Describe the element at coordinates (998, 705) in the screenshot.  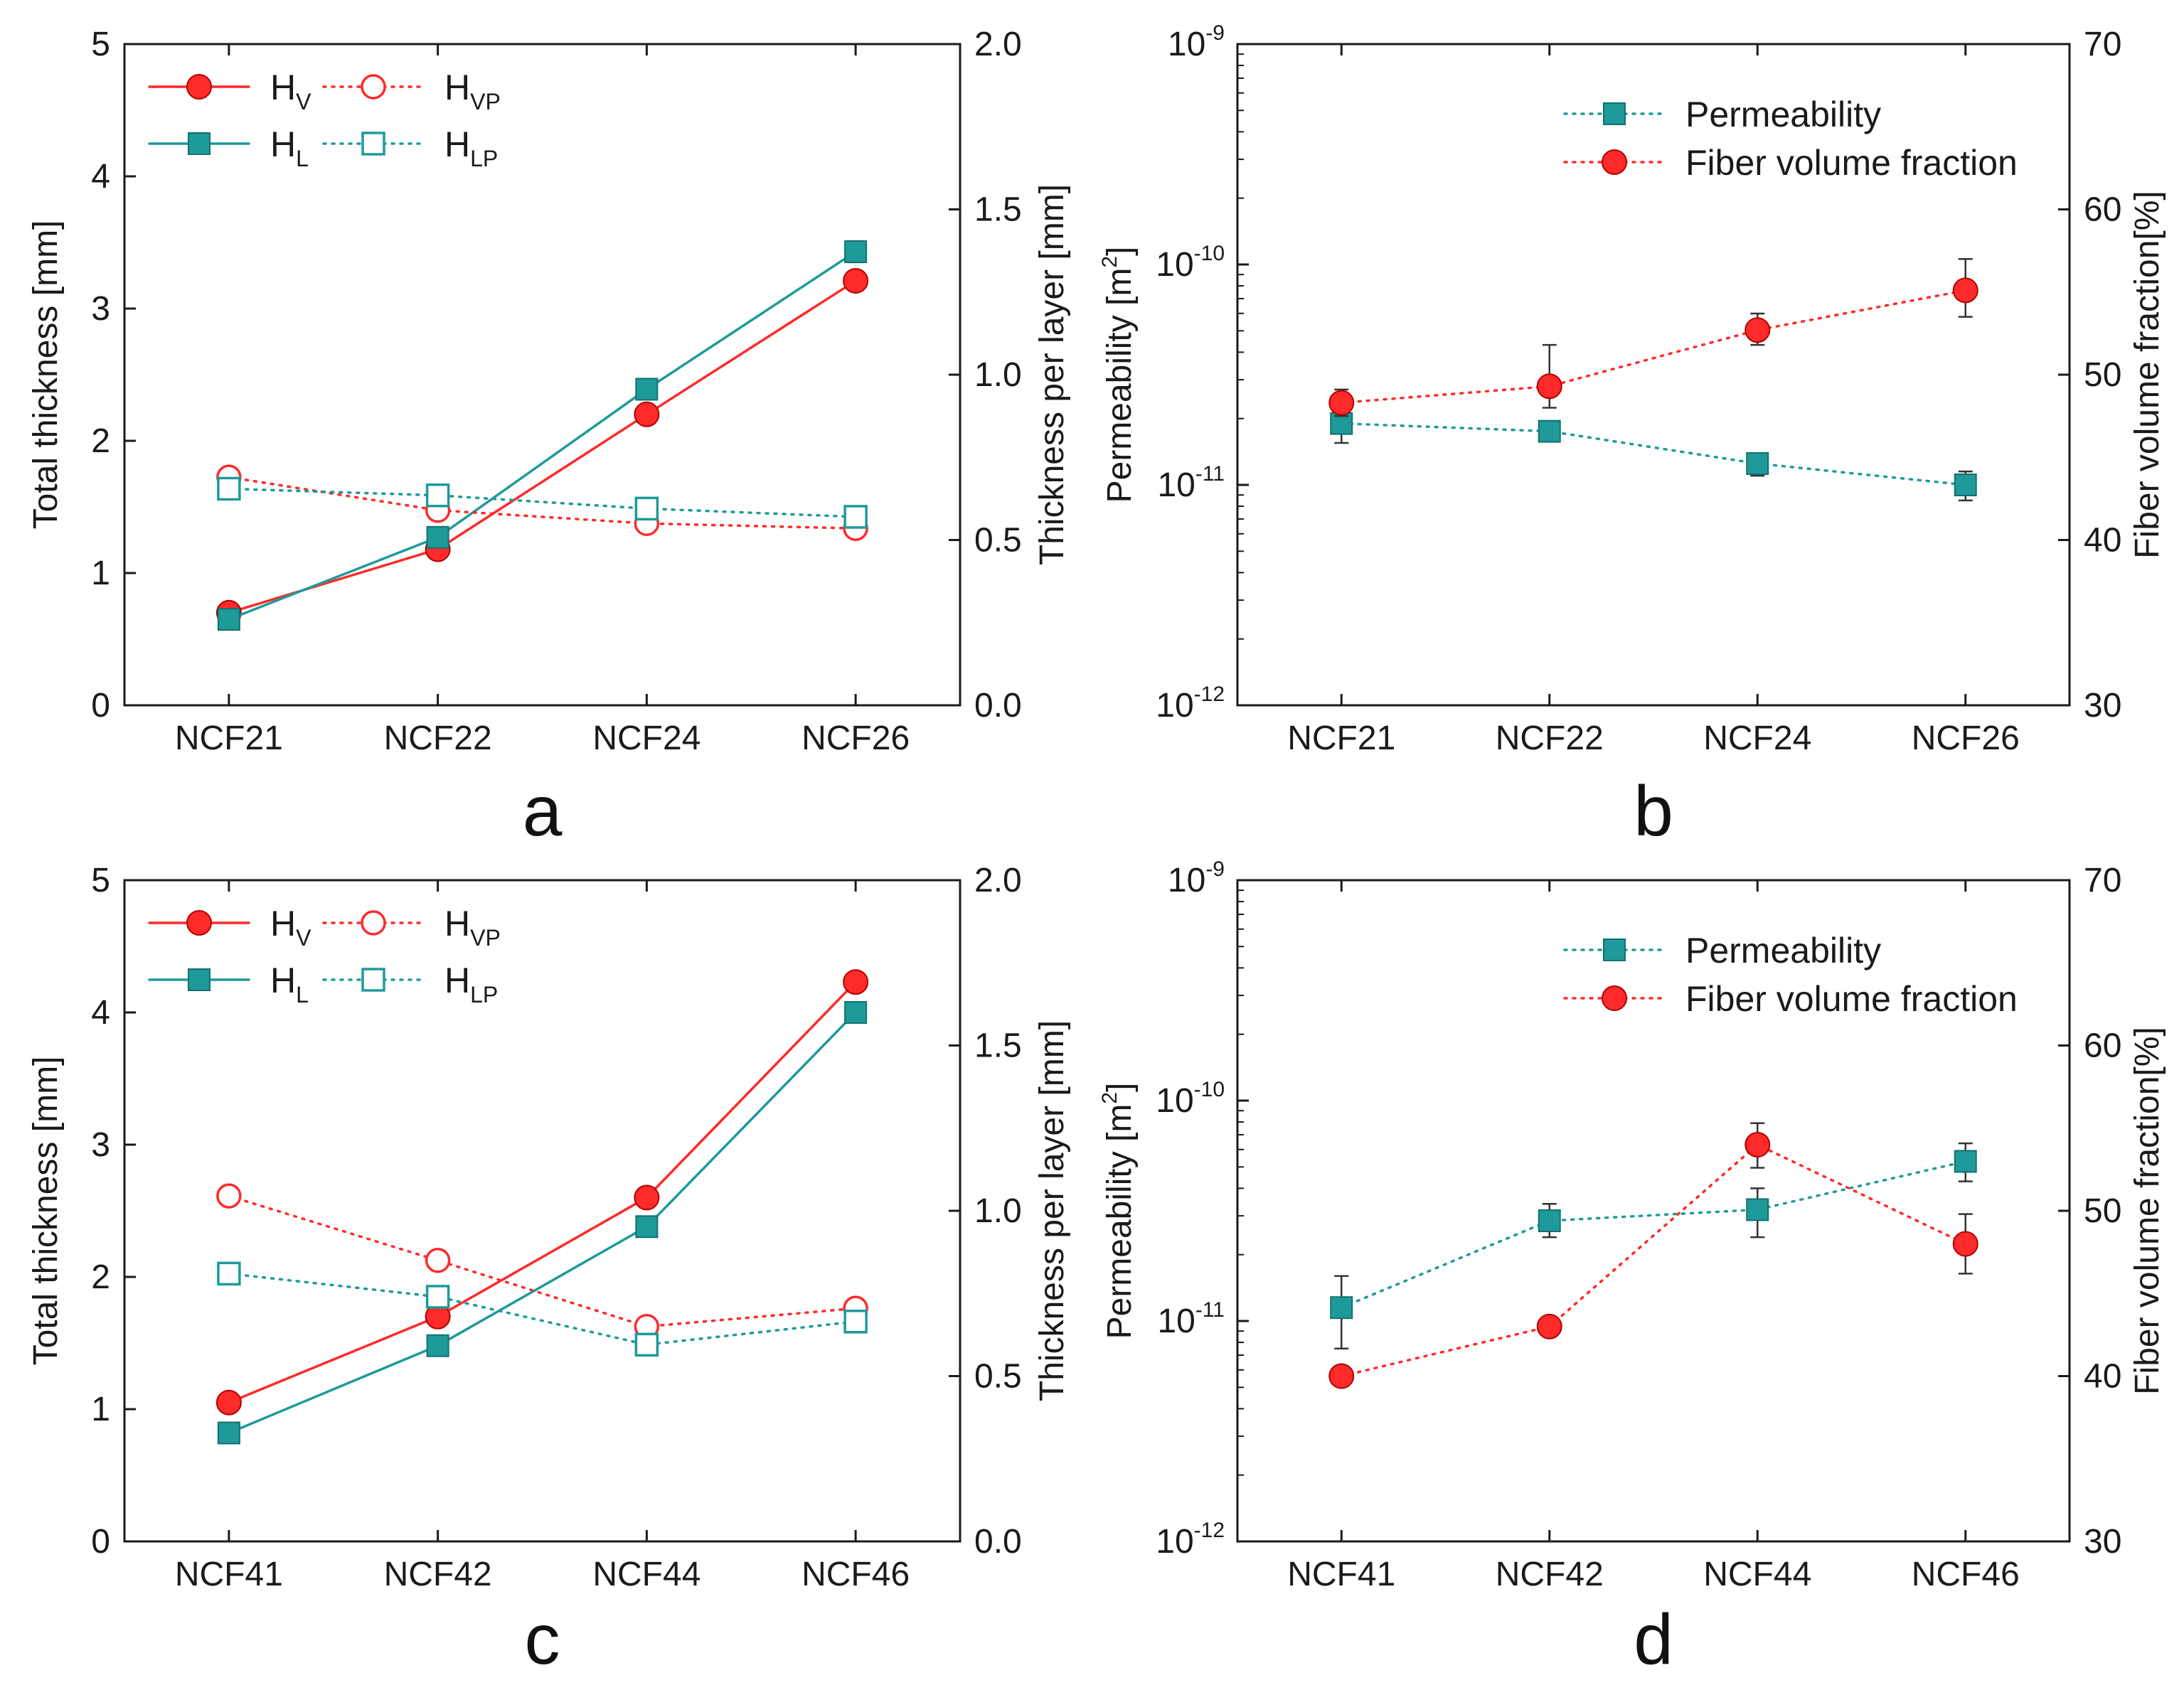
I see `y-right-tick-label: 0.0` at that location.